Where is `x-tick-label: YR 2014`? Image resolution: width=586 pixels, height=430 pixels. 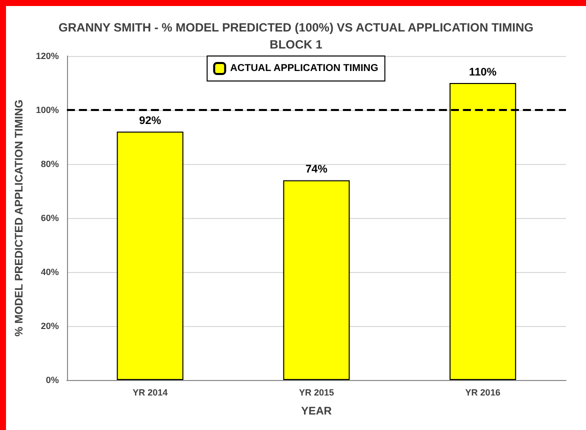 x-tick-label: YR 2014 is located at coordinates (150, 393).